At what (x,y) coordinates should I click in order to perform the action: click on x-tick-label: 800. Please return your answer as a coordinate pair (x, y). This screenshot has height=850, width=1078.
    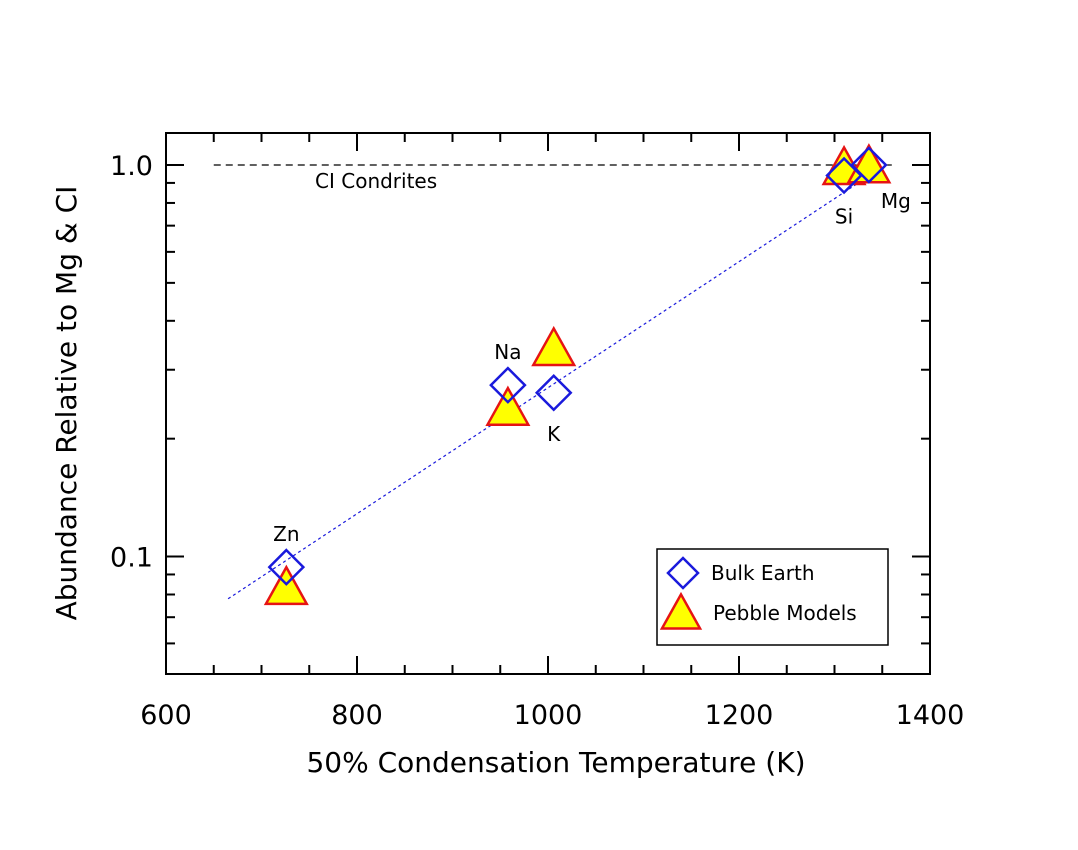
    Looking at the image, I should click on (357, 715).